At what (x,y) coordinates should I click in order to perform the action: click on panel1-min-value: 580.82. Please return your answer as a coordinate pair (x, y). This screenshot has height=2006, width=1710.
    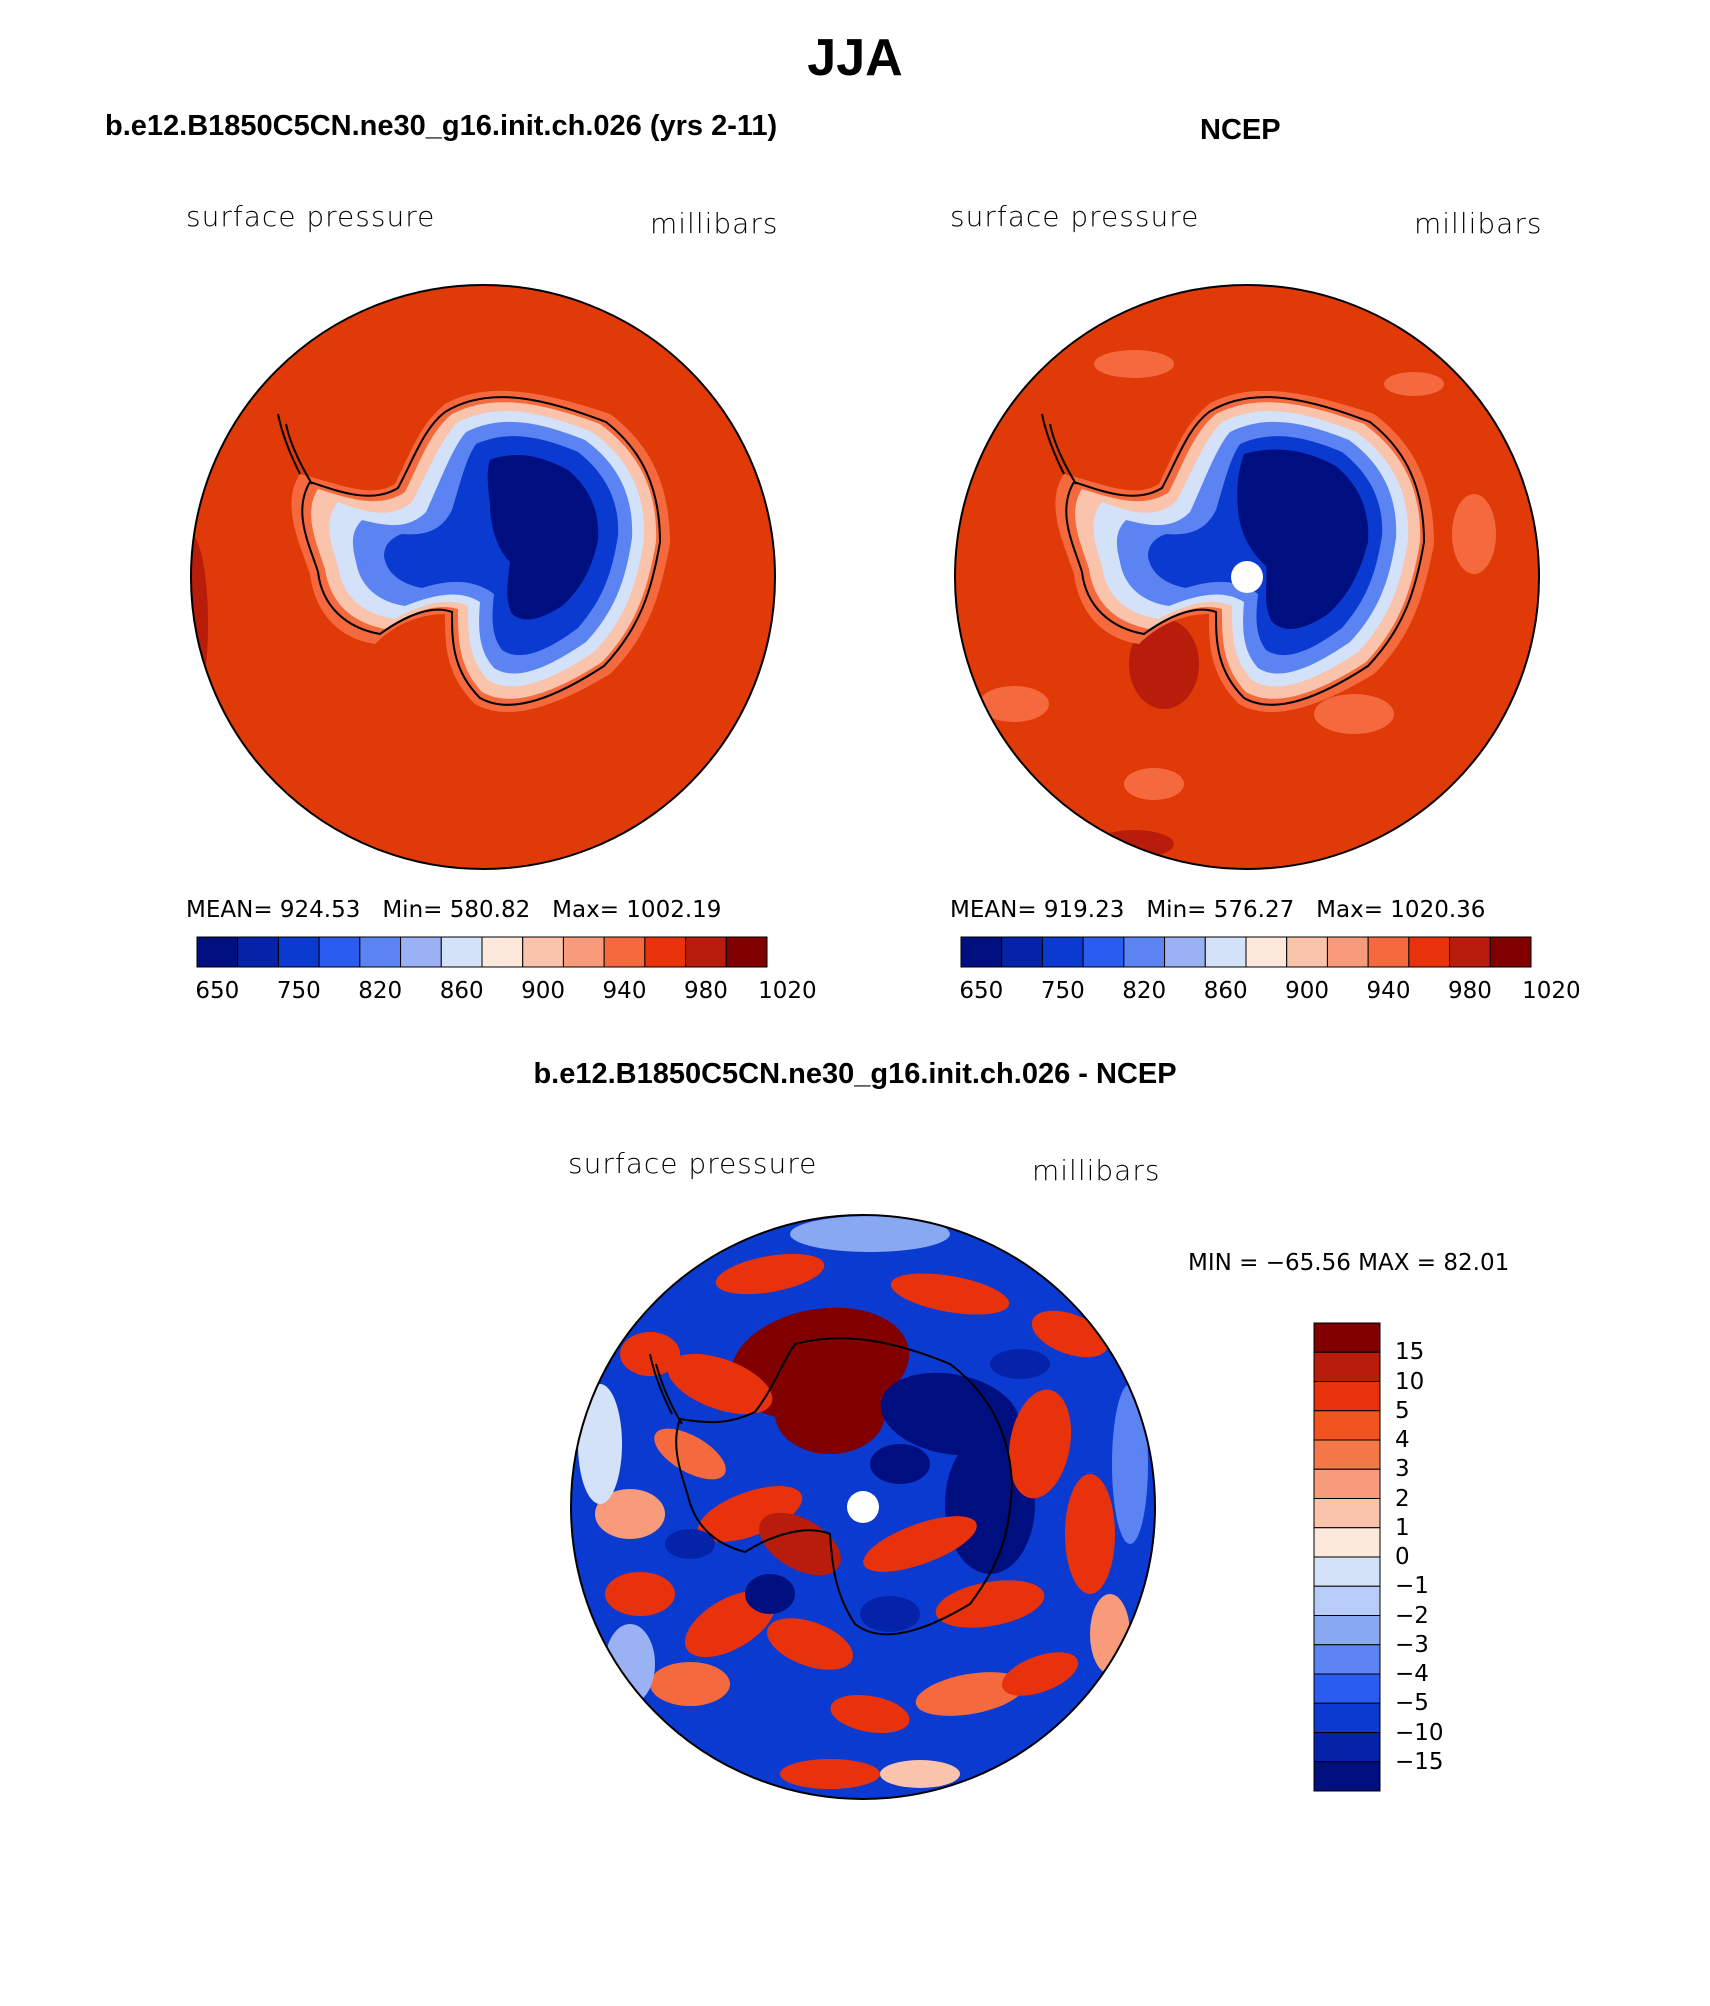
    Looking at the image, I should click on (490, 910).